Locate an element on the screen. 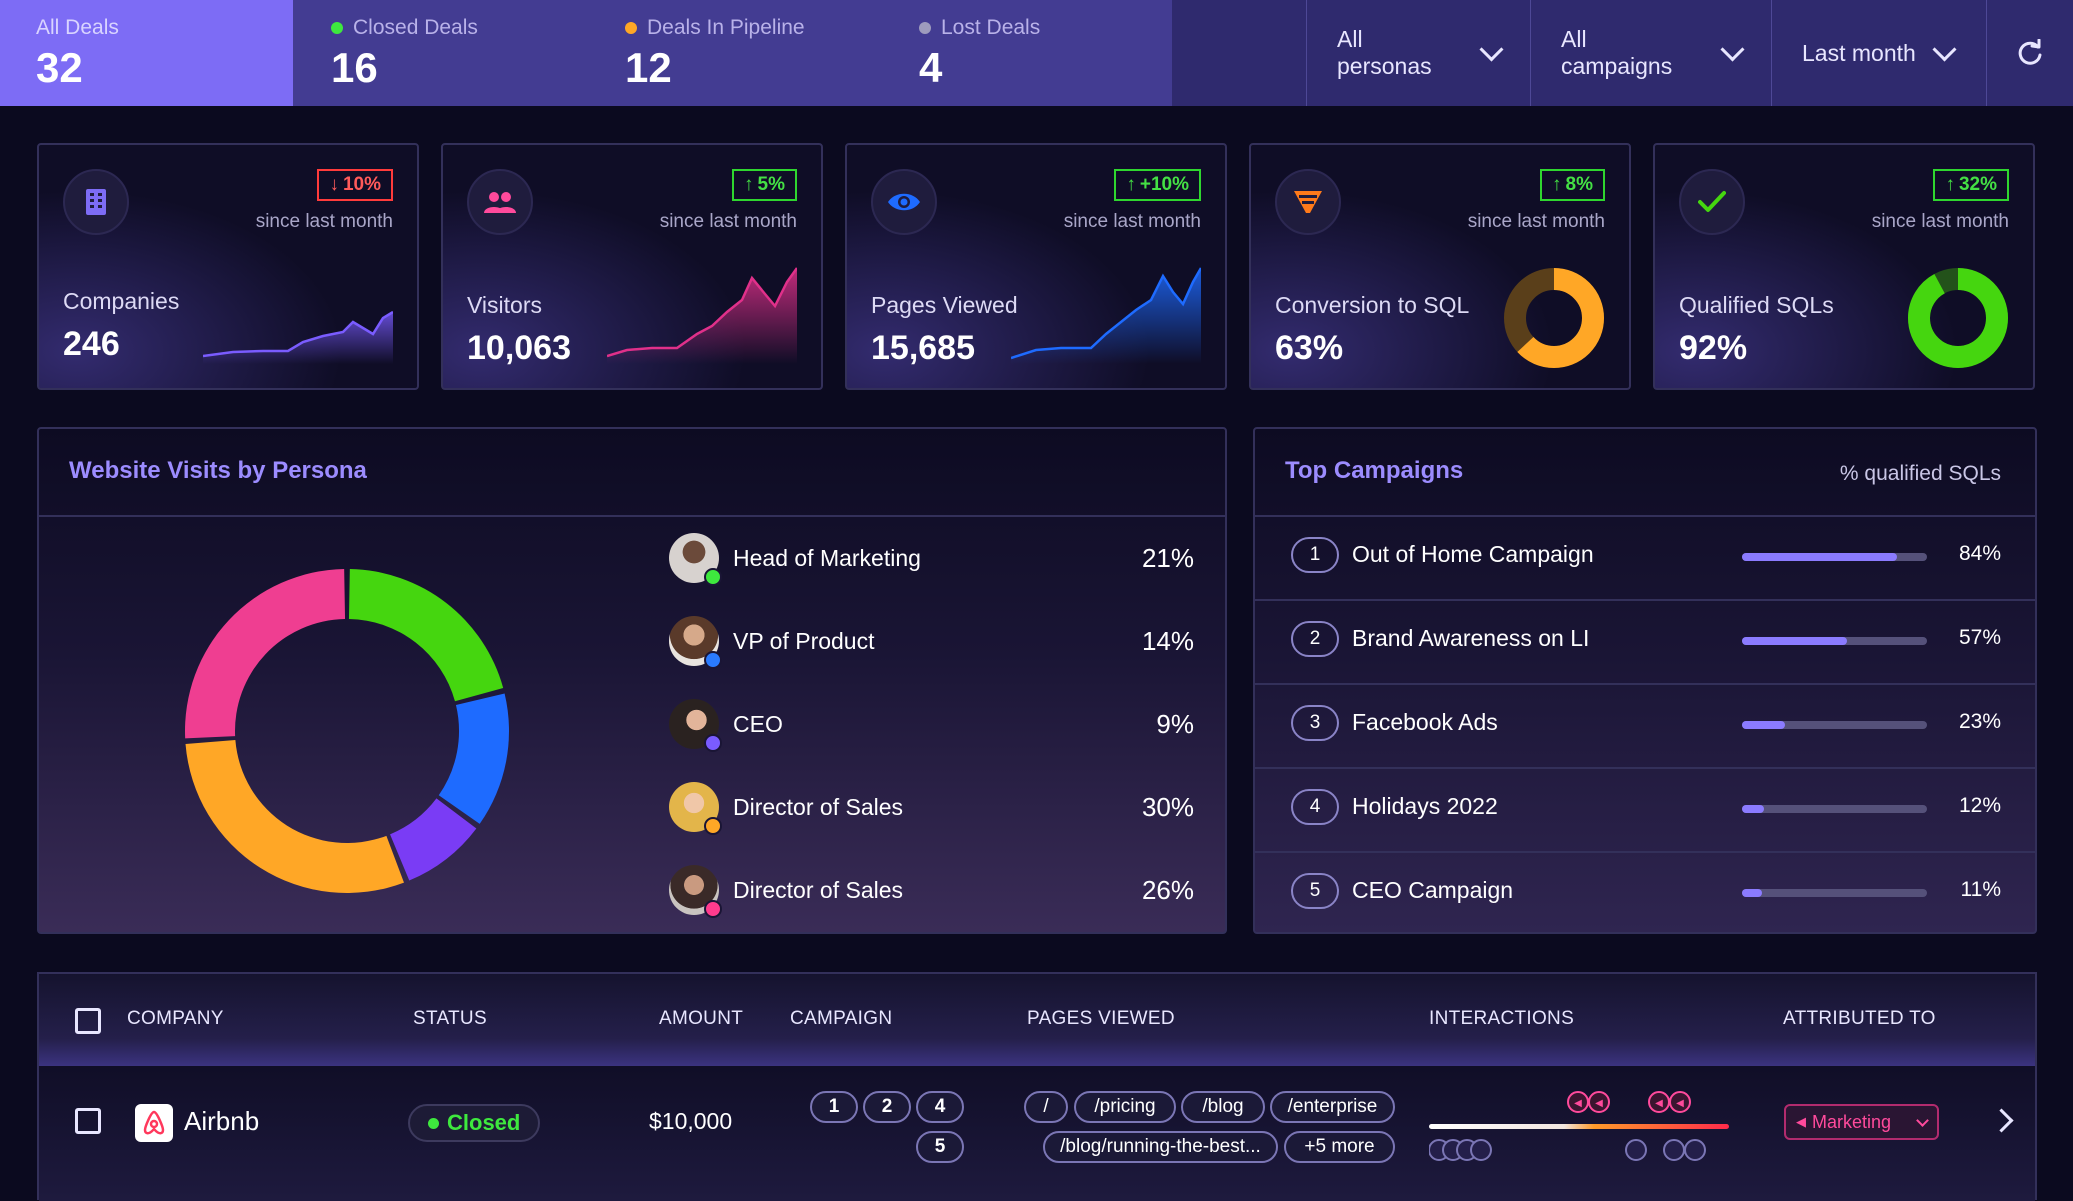 The width and height of the screenshot is (2073, 1201). column-header-attributed-to: ATTRIBUTED TO is located at coordinates (1859, 1018).